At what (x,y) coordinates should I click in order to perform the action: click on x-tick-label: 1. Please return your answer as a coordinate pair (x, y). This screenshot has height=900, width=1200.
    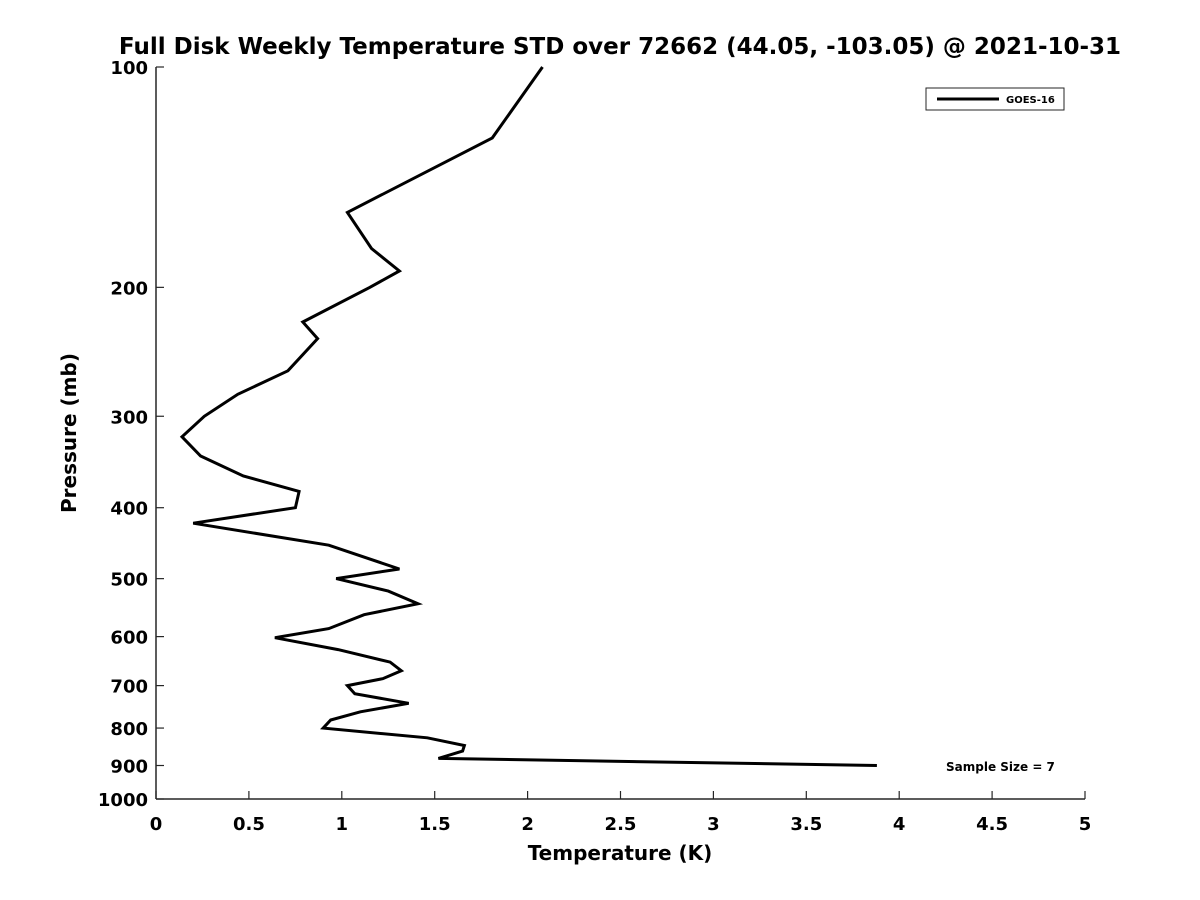
    Looking at the image, I should click on (342, 824).